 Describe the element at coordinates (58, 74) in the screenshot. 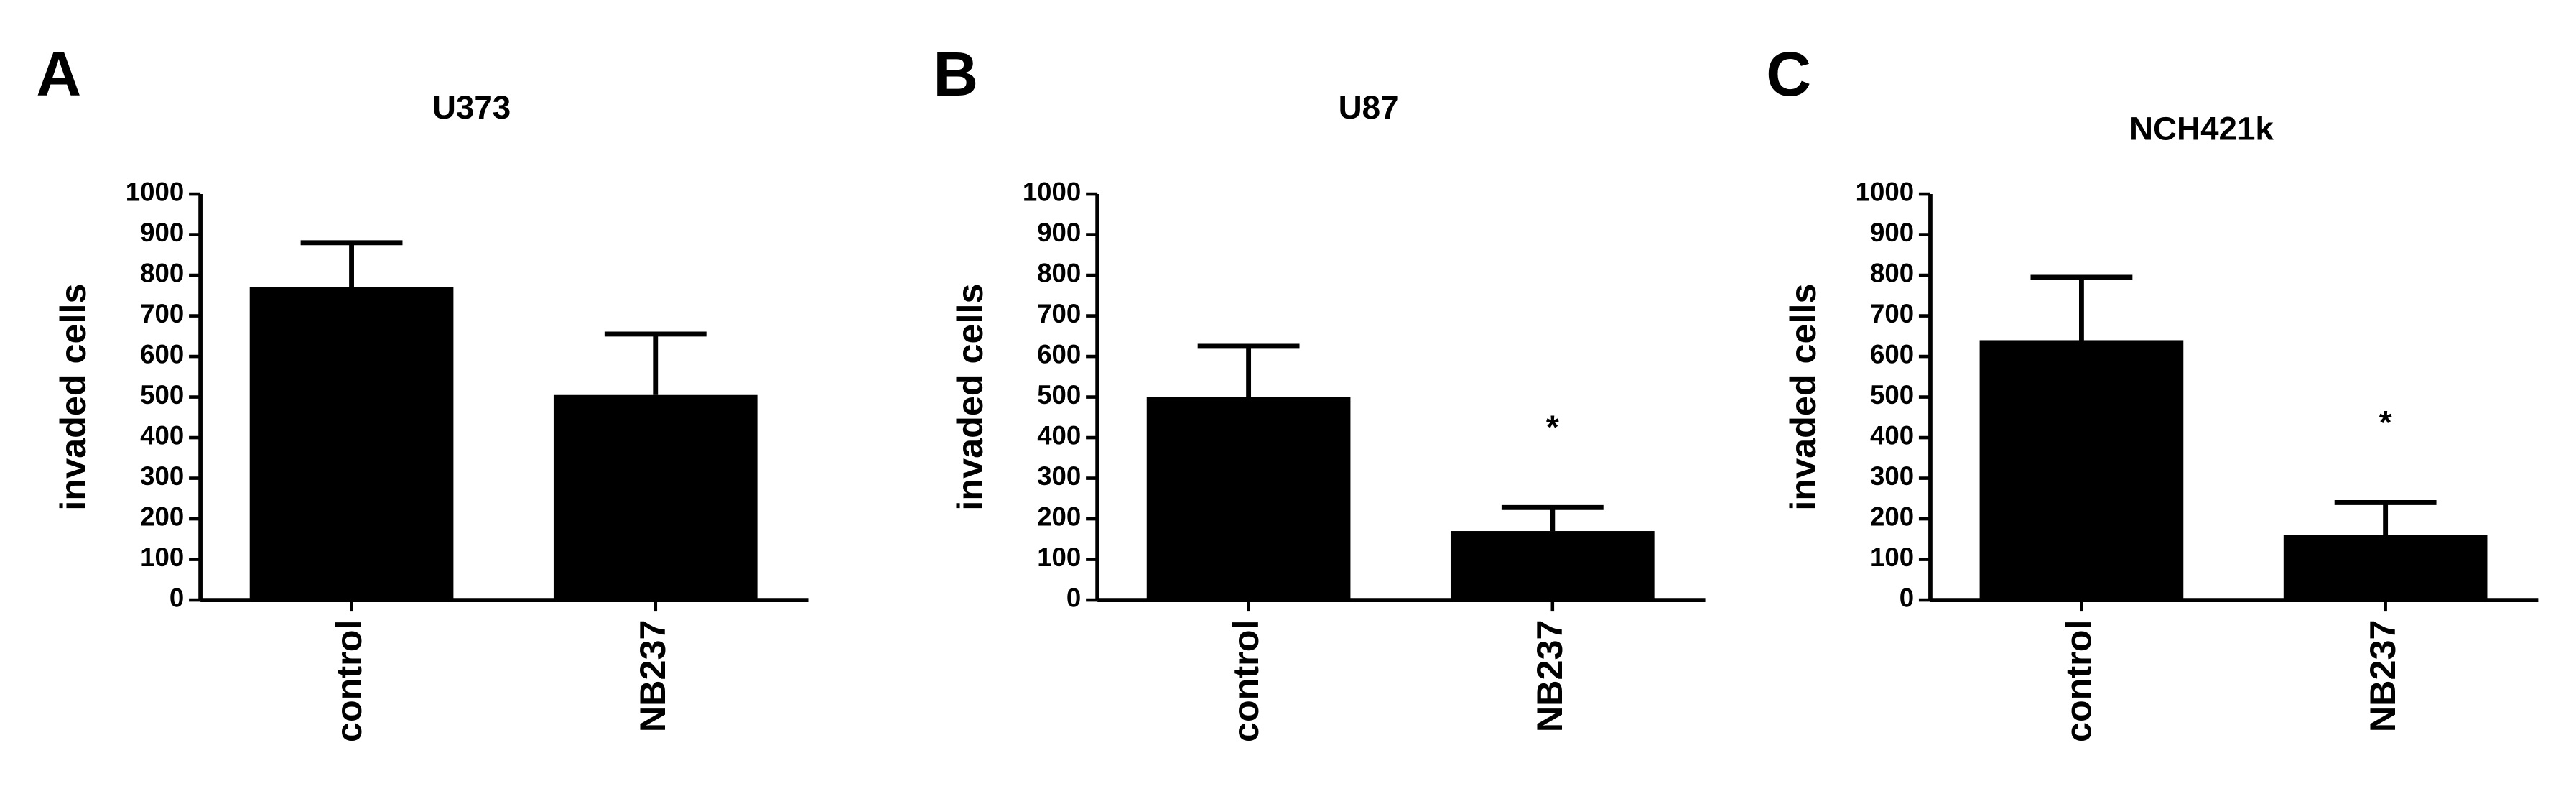

I see `panel-label: A` at that location.